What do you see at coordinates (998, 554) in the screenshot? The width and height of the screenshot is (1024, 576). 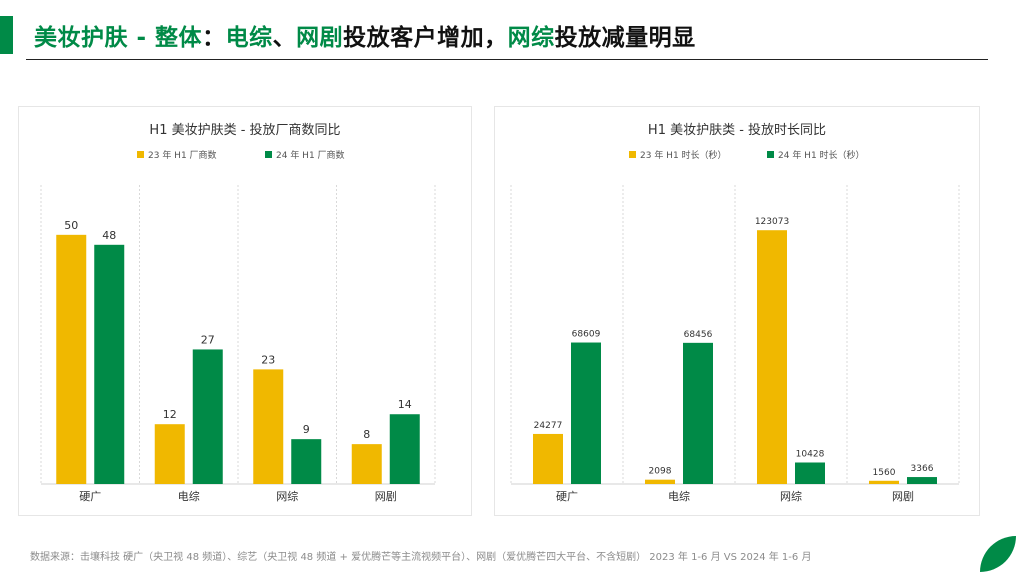 I see `brand-leaf-logo` at bounding box center [998, 554].